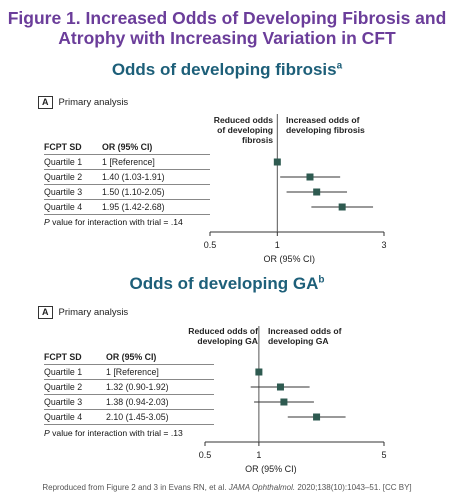 The height and width of the screenshot is (500, 454). What do you see at coordinates (137, 417) in the screenshot?
I see `row-or-text: 2.10 (1.45-3.05)` at bounding box center [137, 417].